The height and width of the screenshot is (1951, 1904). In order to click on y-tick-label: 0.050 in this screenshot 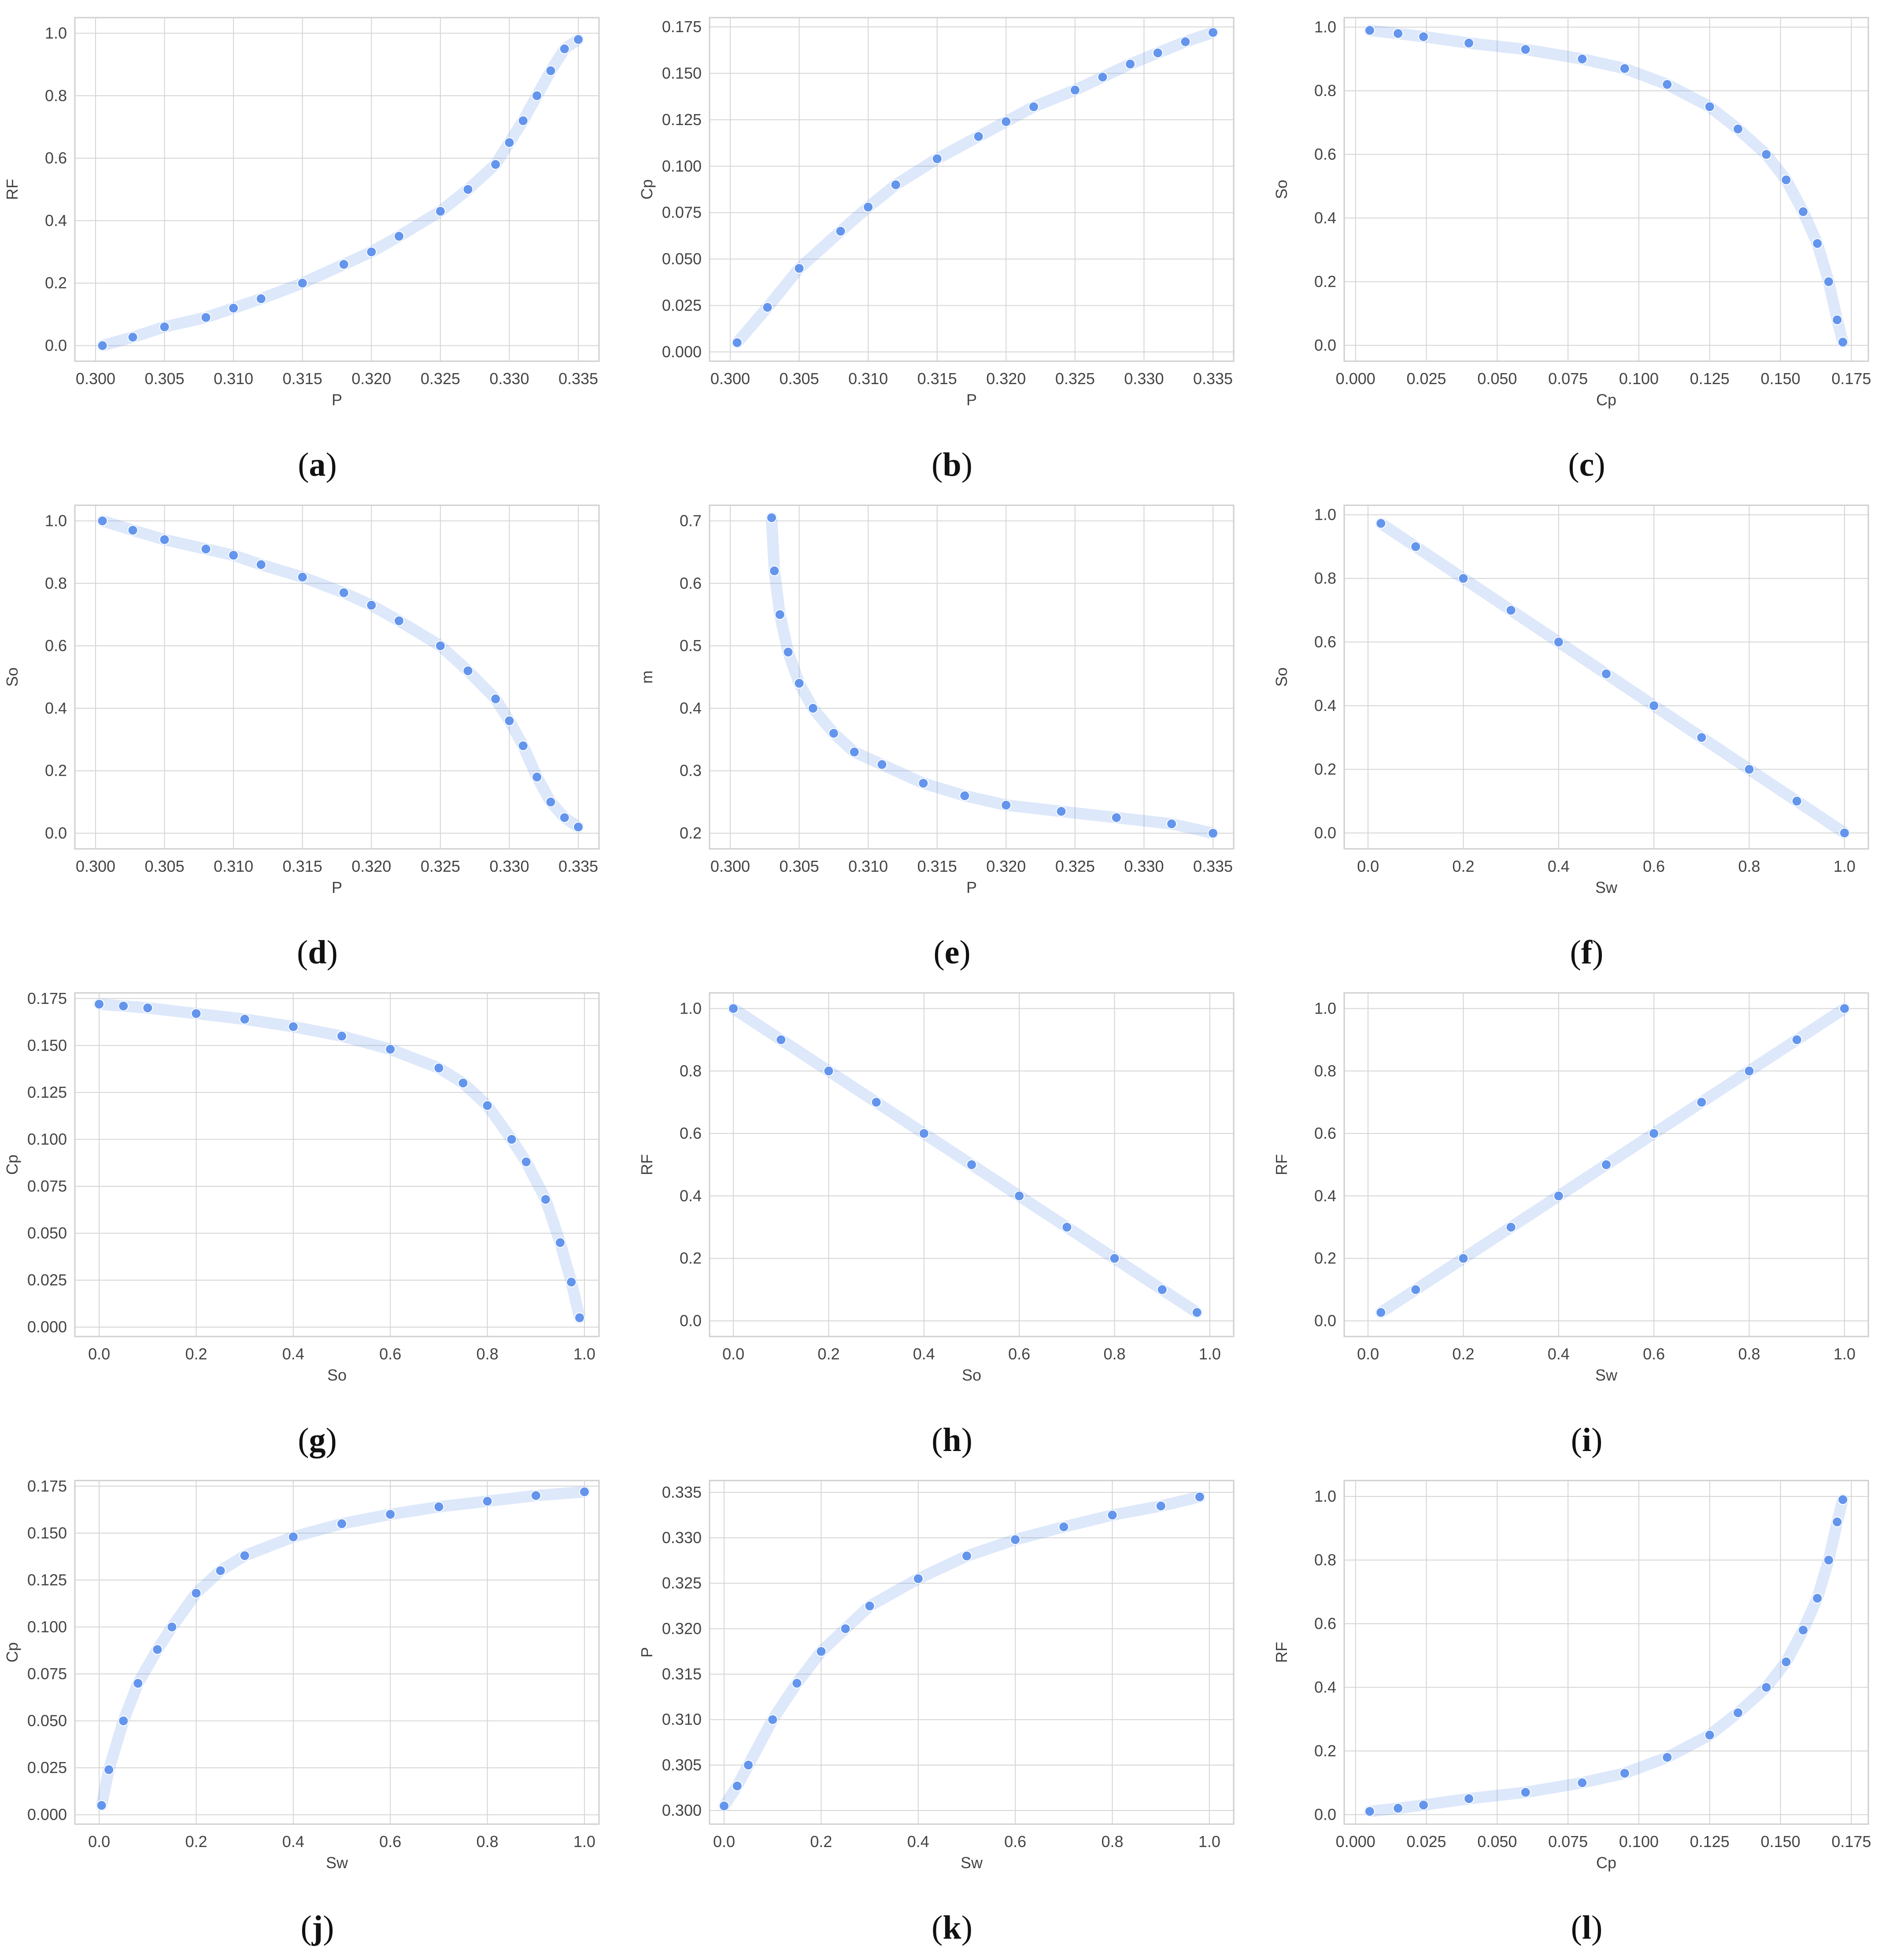, I will do `click(682, 259)`.